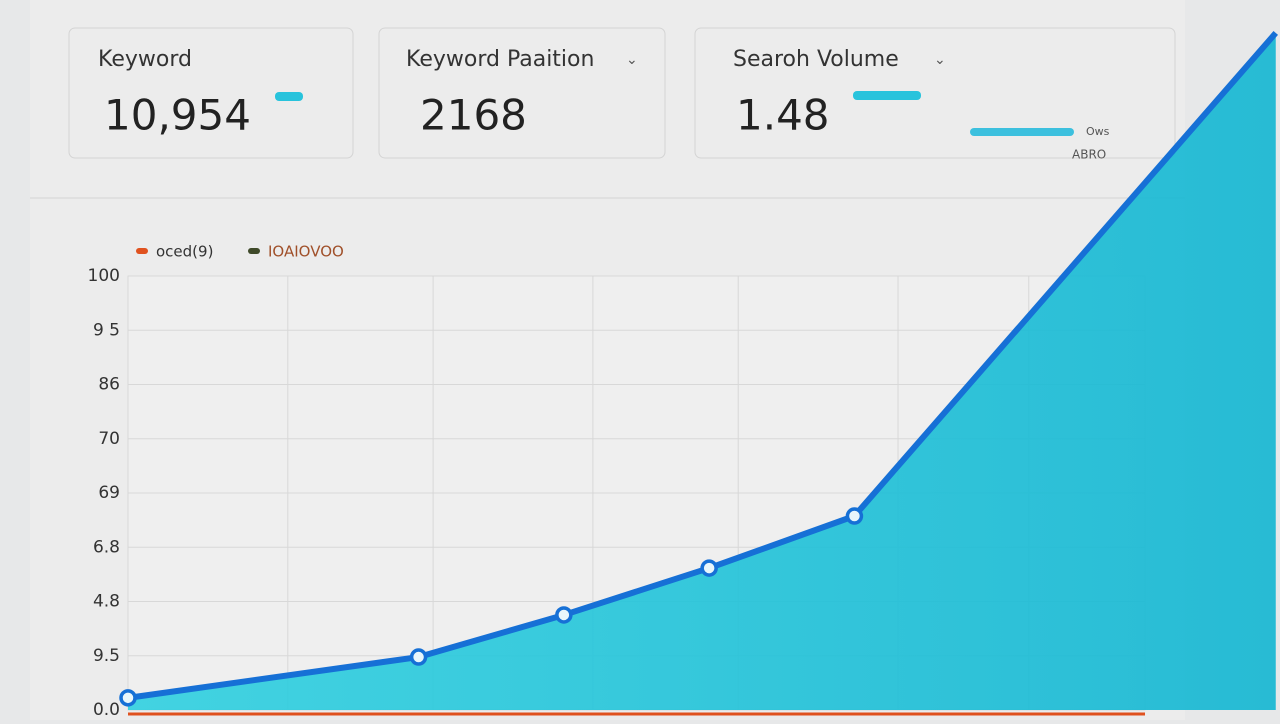 The width and height of the screenshot is (1280, 724). I want to click on y-tick-label: 9.5, so click(106, 656).